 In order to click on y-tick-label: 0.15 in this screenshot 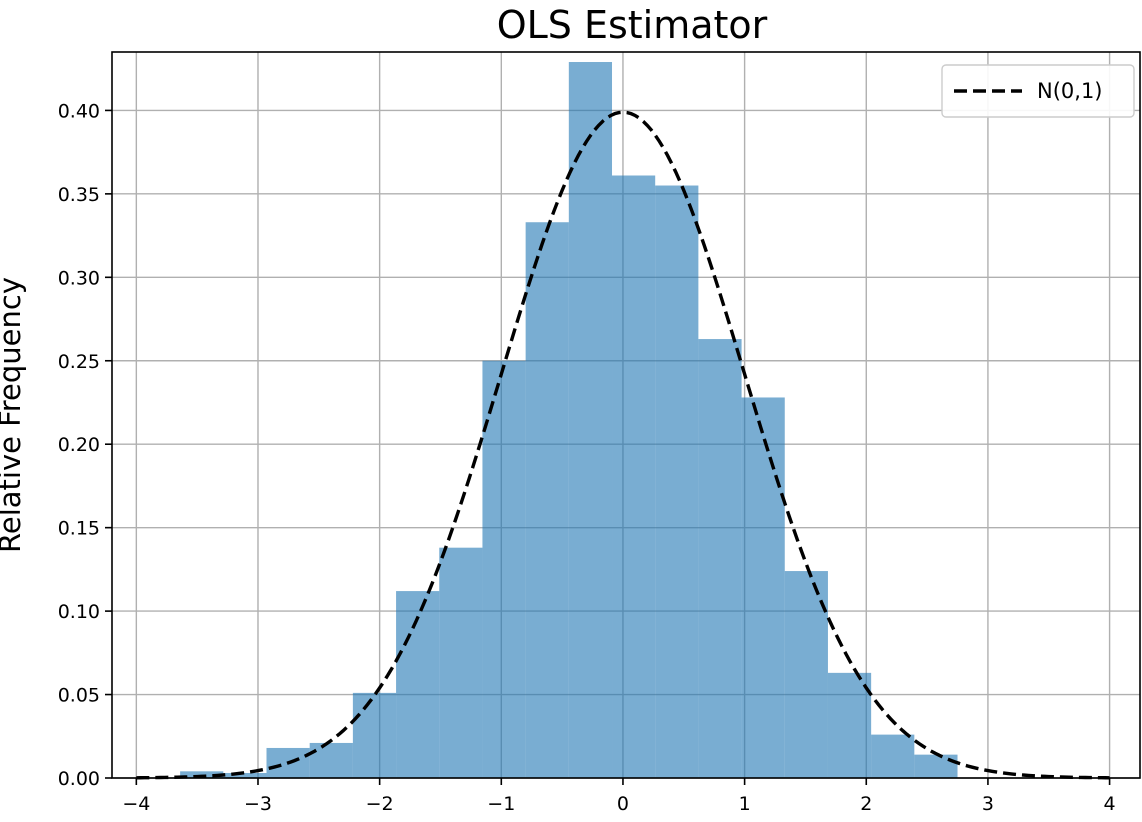, I will do `click(79, 529)`.